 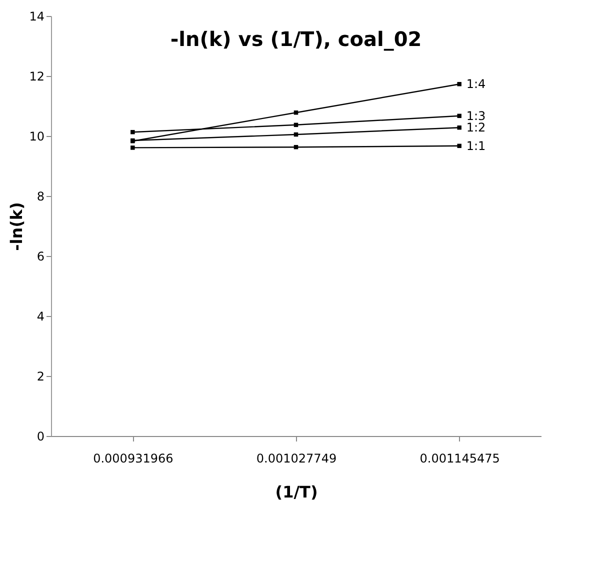 What do you see at coordinates (40, 317) in the screenshot?
I see `y-tick-label: 4` at bounding box center [40, 317].